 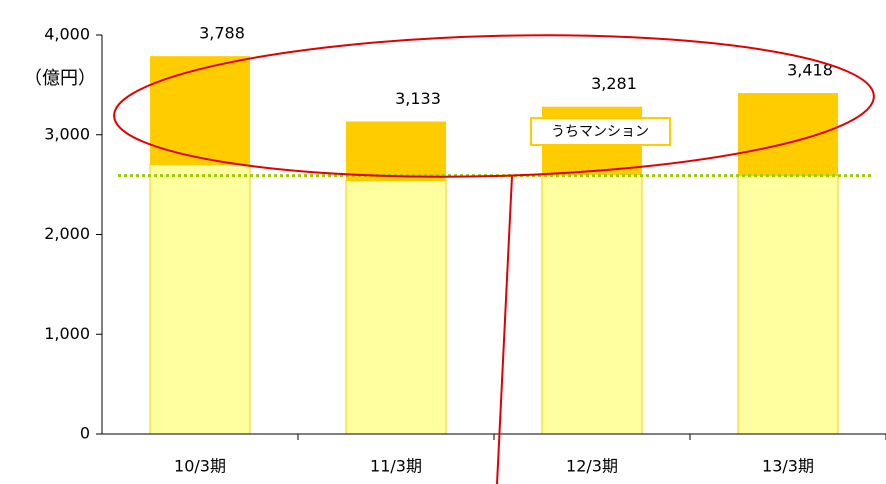 I want to click on y-tick-label: 1,000, so click(x=67, y=333).